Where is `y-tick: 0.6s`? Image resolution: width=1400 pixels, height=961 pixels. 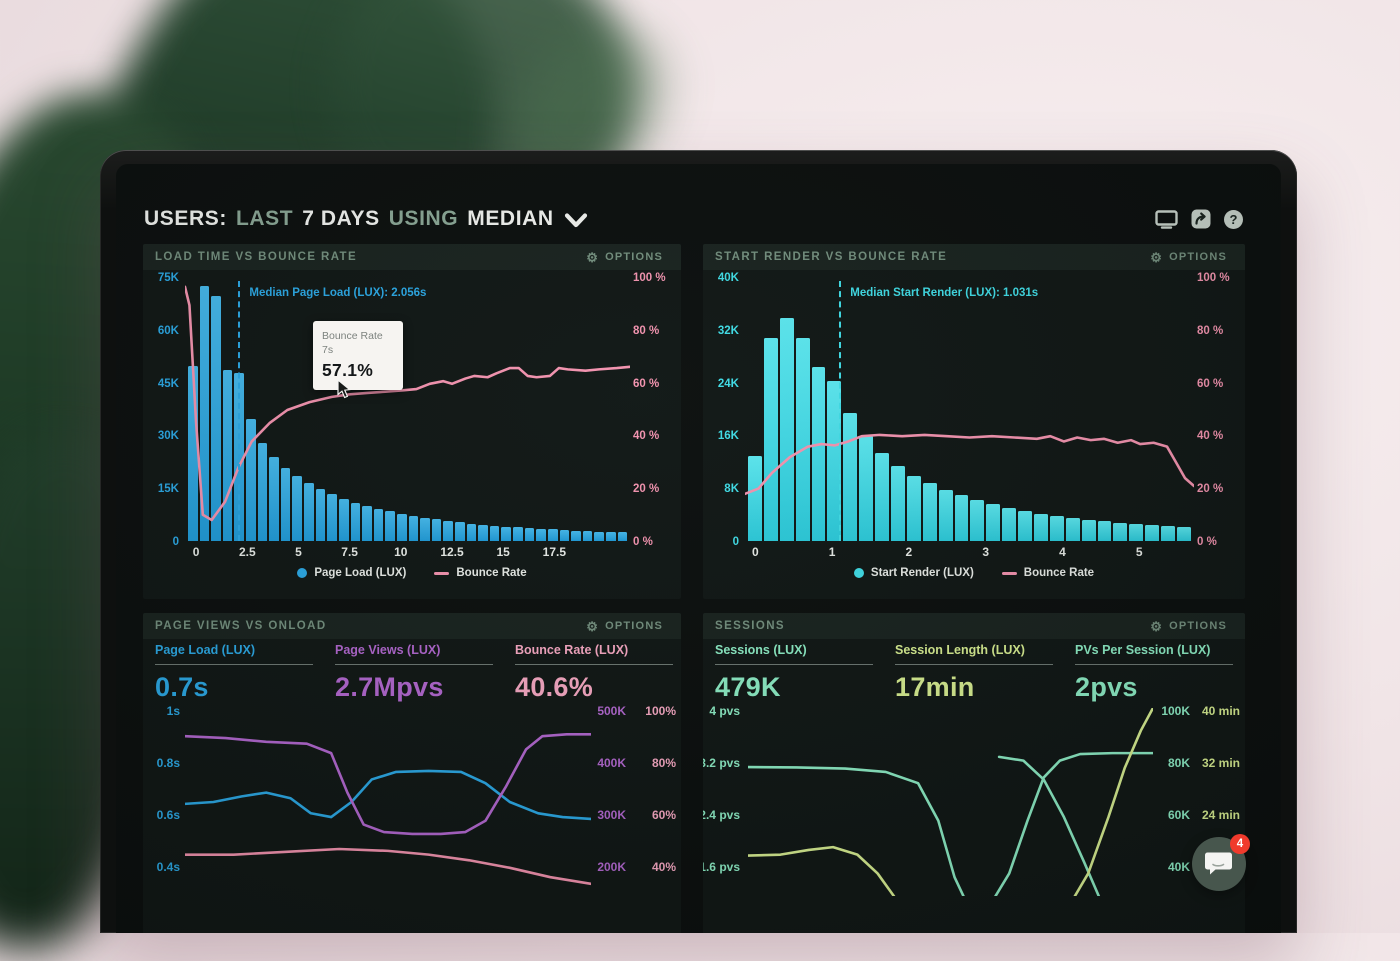 y-tick: 0.6s is located at coordinates (168, 815).